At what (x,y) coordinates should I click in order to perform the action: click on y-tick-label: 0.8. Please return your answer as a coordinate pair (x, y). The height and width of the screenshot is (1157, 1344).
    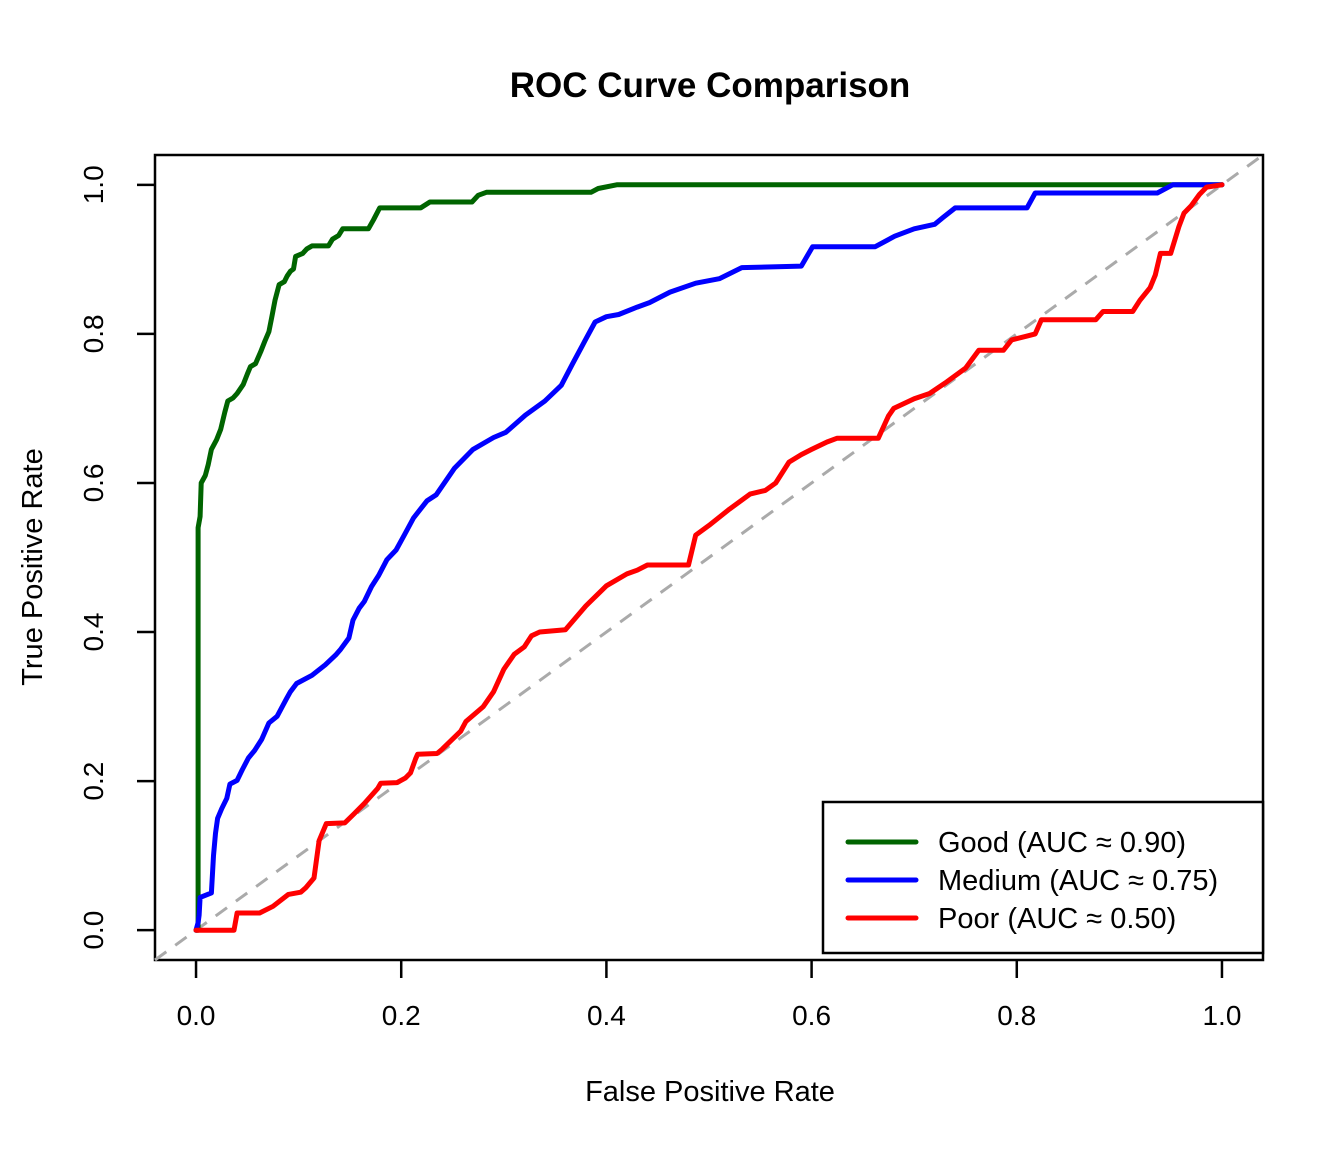
    Looking at the image, I should click on (93, 333).